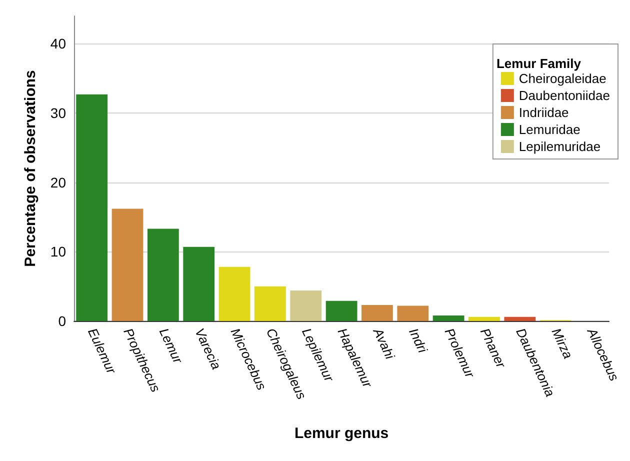 This screenshot has height=461, width=630. Describe the element at coordinates (543, 112) in the screenshot. I see `legend-label: Indriidae` at that location.